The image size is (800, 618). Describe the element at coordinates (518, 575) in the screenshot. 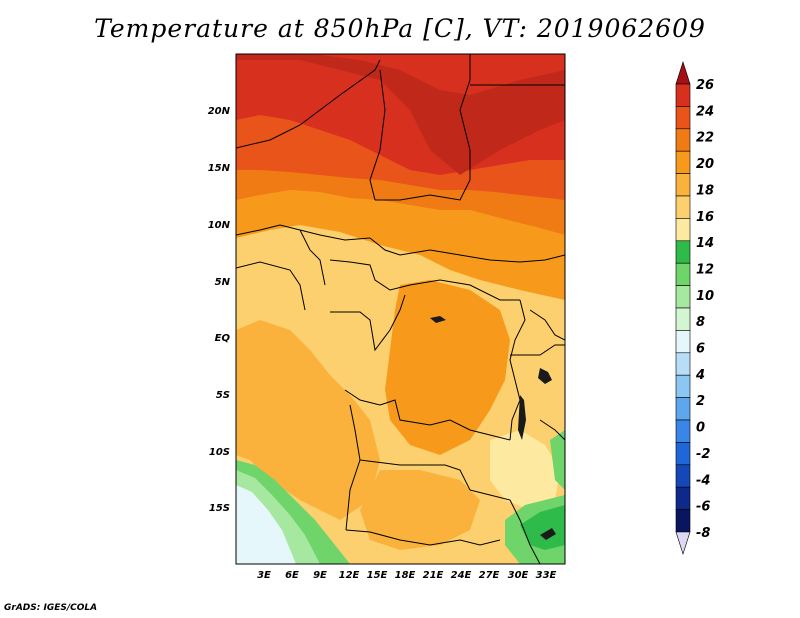

I see `lon-label: 30E` at that location.